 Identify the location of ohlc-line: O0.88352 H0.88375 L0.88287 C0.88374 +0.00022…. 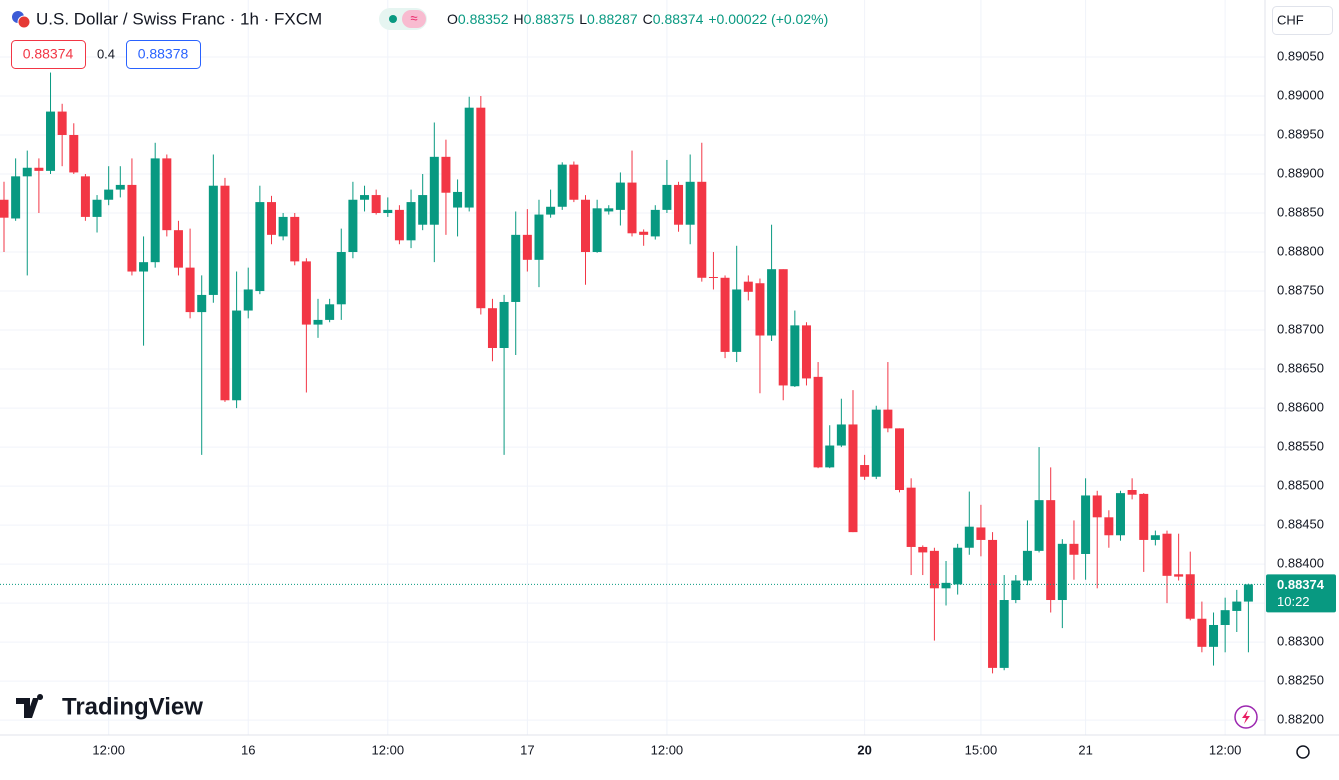
(637, 19).